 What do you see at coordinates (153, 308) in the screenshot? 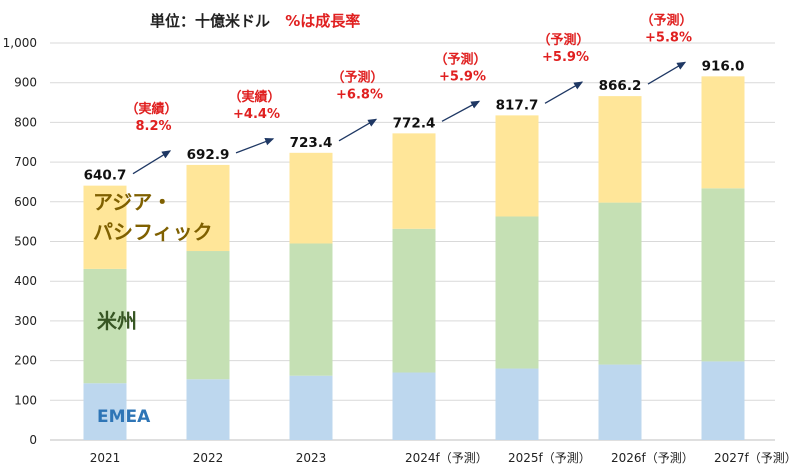
I see `series-labels: EMEA 米州 アジア・パシフィック` at bounding box center [153, 308].